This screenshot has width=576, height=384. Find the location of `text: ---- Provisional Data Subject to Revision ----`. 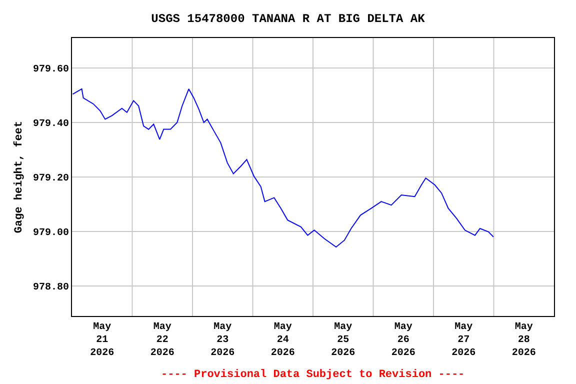

text: ---- Provisional Data Subject to Revision ---- is located at coordinates (313, 375).